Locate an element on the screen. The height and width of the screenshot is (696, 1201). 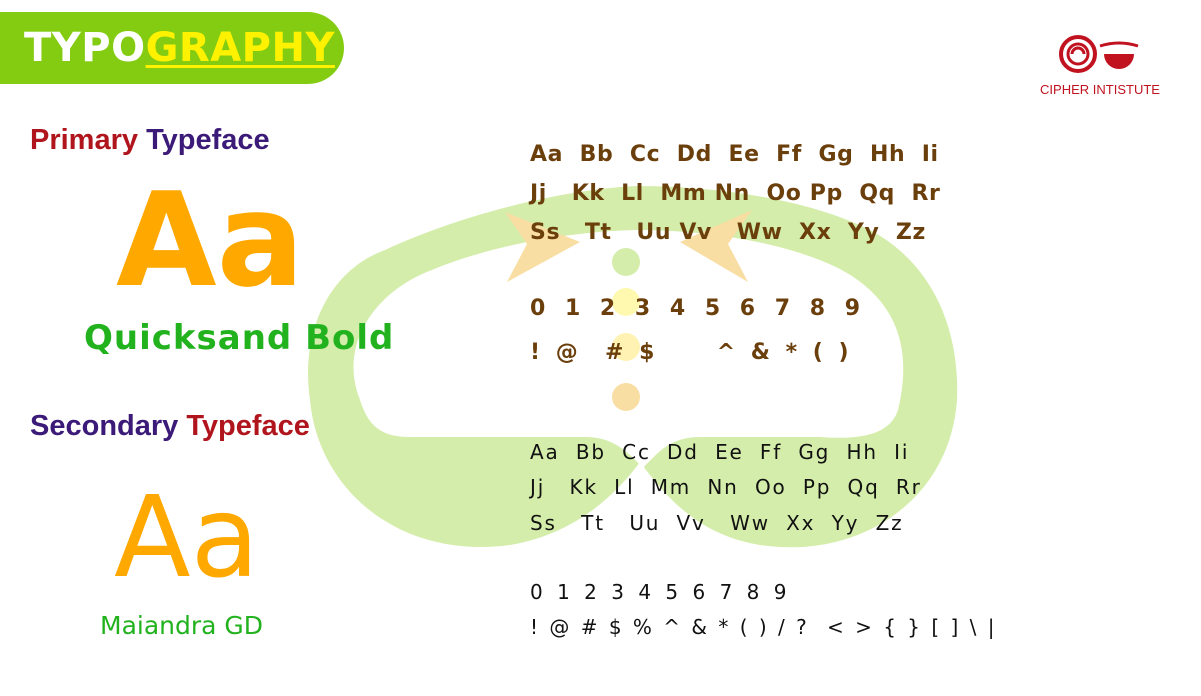
page-title: TYPOGRAPHY is located at coordinates (179, 48).